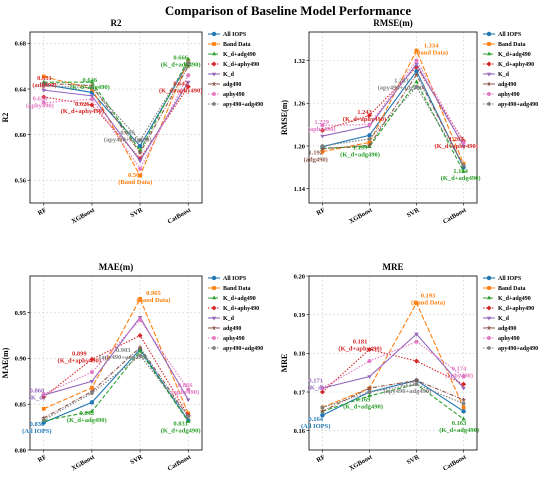 This screenshot has width=550, height=487. Describe the element at coordinates (234, 95) in the screenshot. I see `legend-entry: aphy490` at that location.